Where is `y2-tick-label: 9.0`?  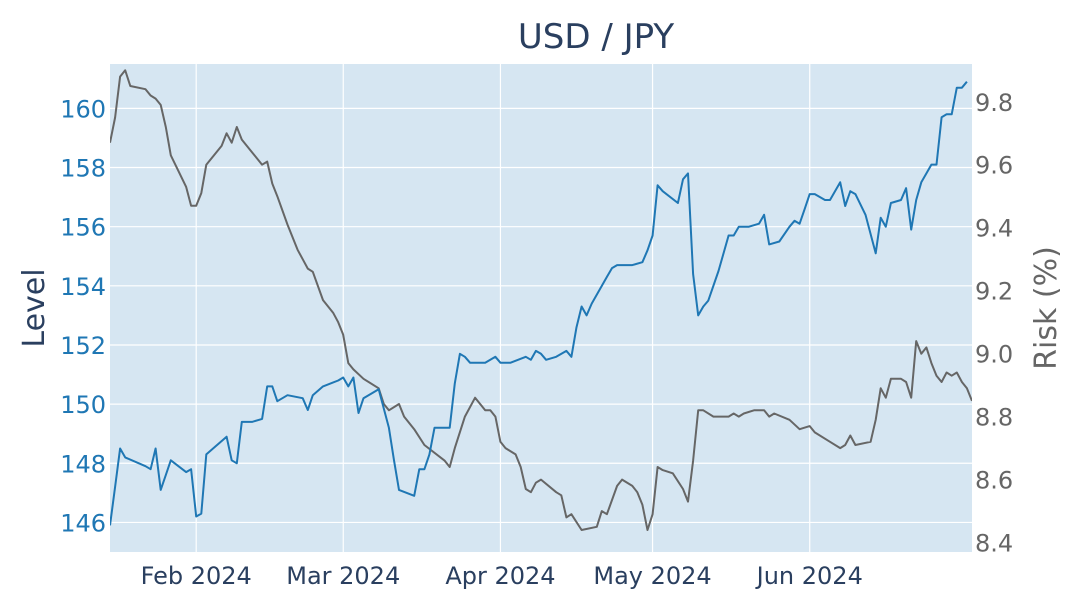 y2-tick-label: 9.0 is located at coordinates (994, 355).